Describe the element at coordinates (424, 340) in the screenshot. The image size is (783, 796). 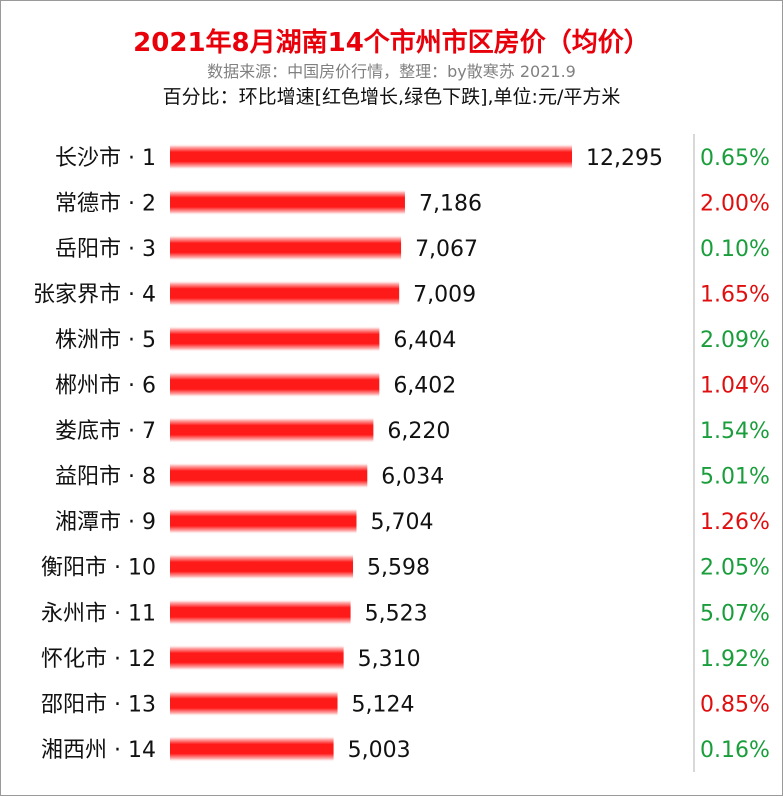
I see `value-label: 6,404` at that location.